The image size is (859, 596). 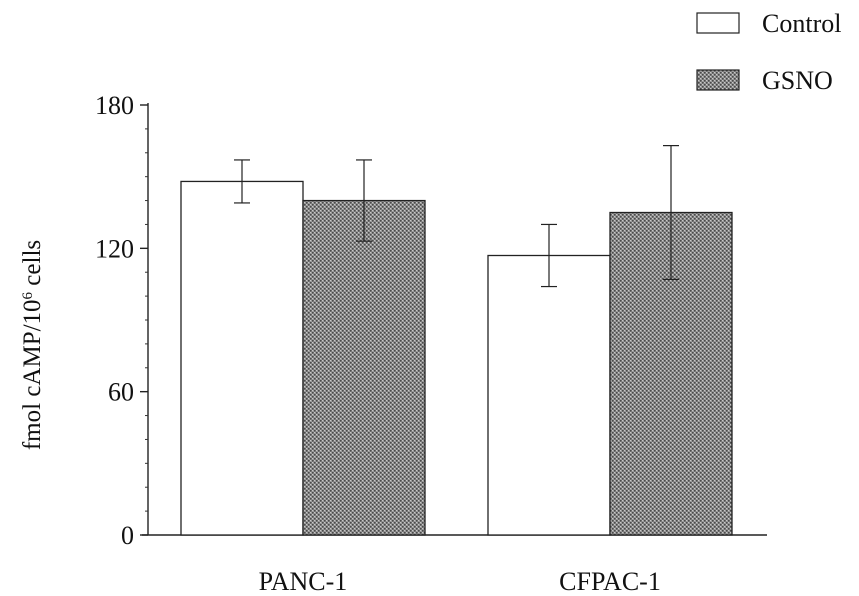 I want to click on y-tick-label: 60, so click(x=121, y=392).